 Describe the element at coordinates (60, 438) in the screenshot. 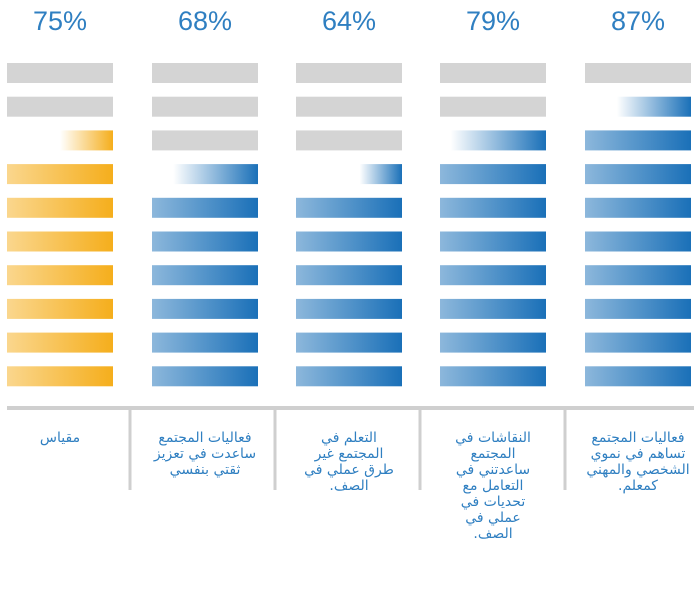

I see `category-label: مقياس` at that location.